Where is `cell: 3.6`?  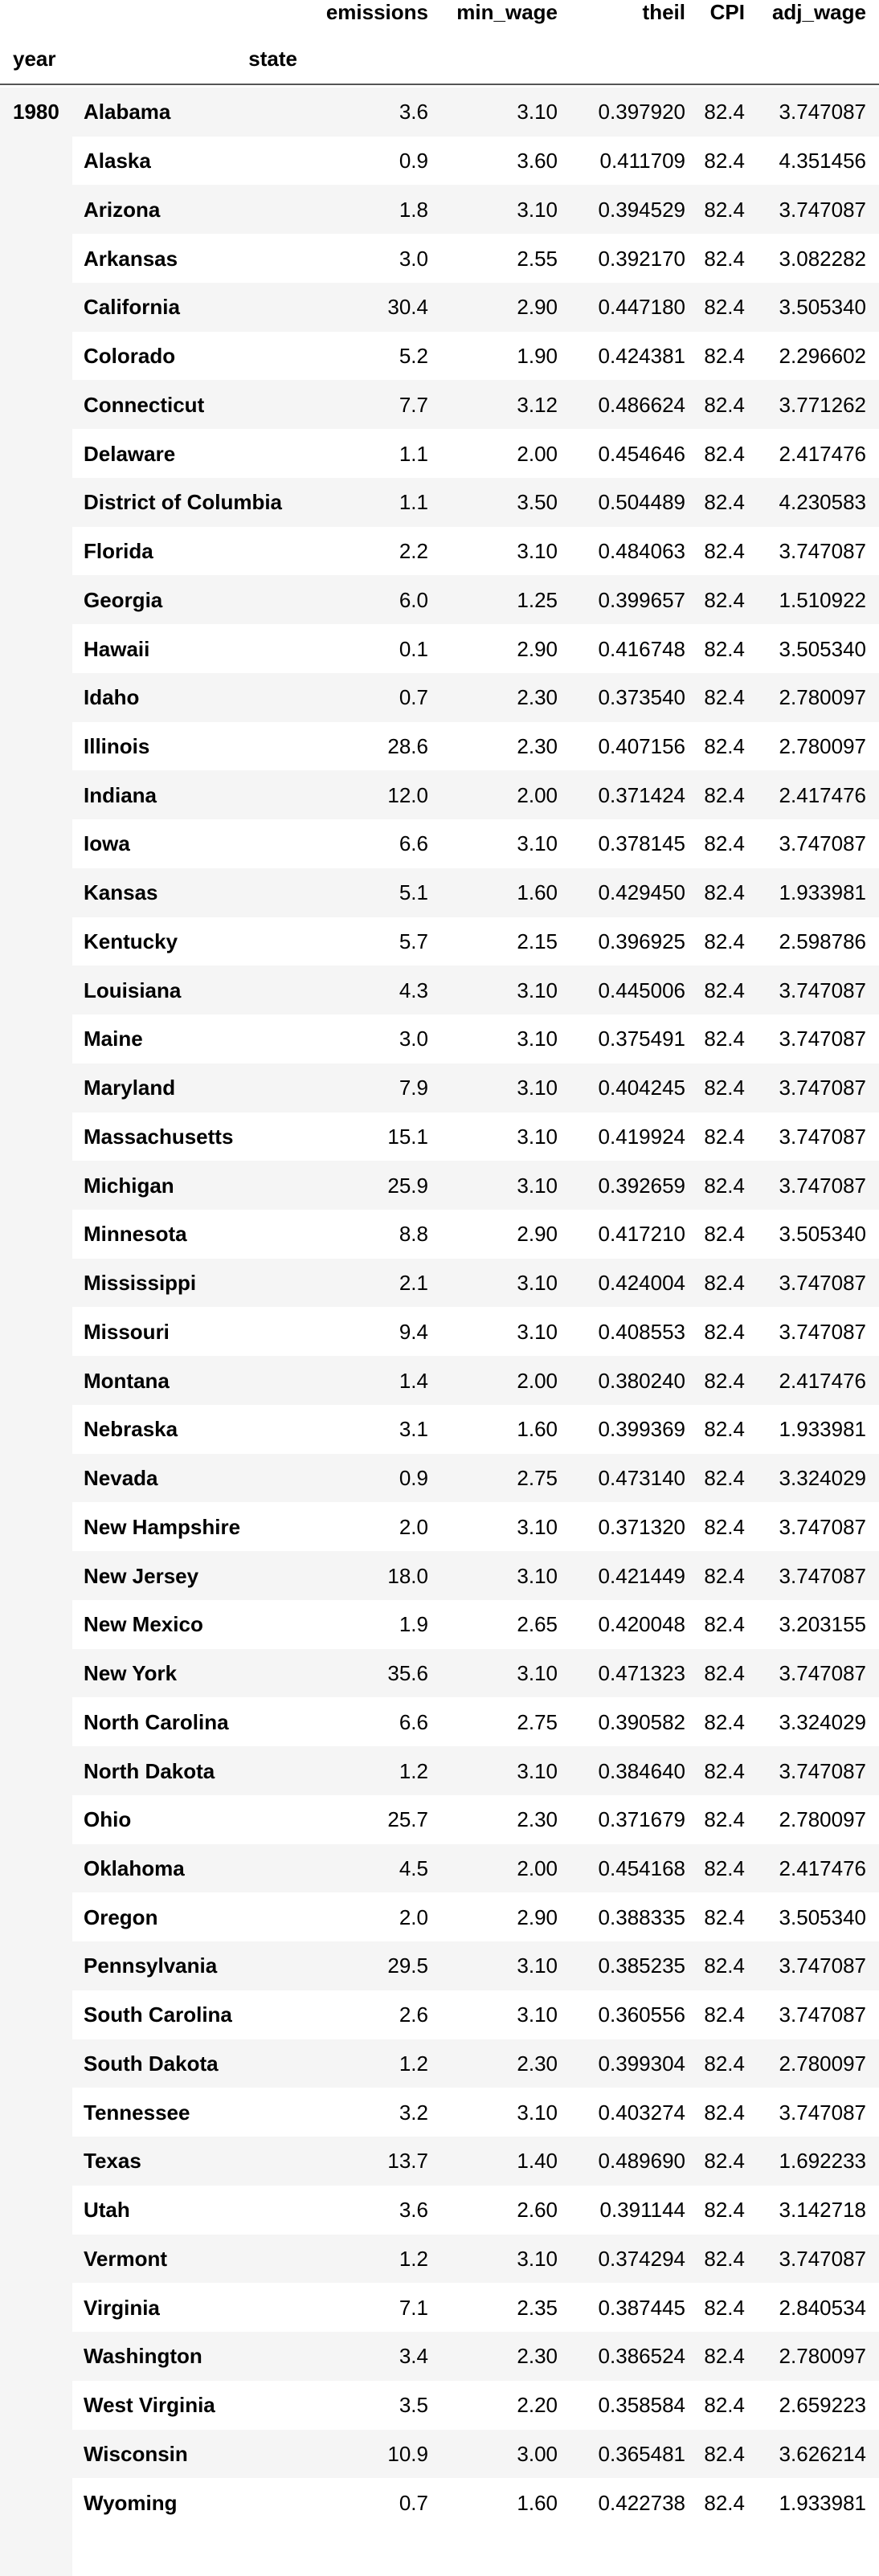 cell: 3.6 is located at coordinates (413, 112).